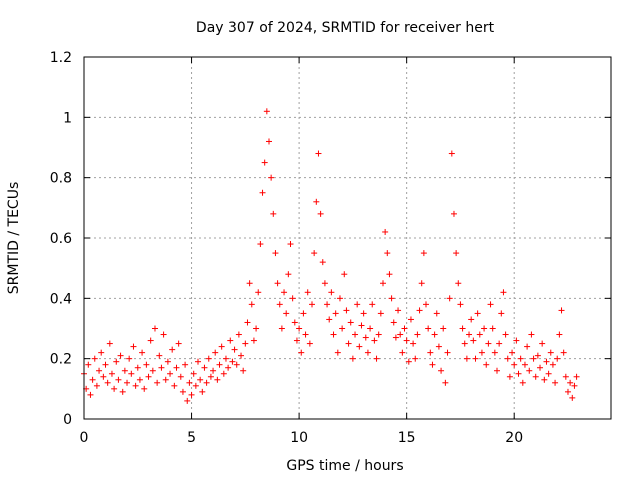 This screenshot has height=480, width=640. I want to click on y-tick-label: 1.2, so click(61, 58).